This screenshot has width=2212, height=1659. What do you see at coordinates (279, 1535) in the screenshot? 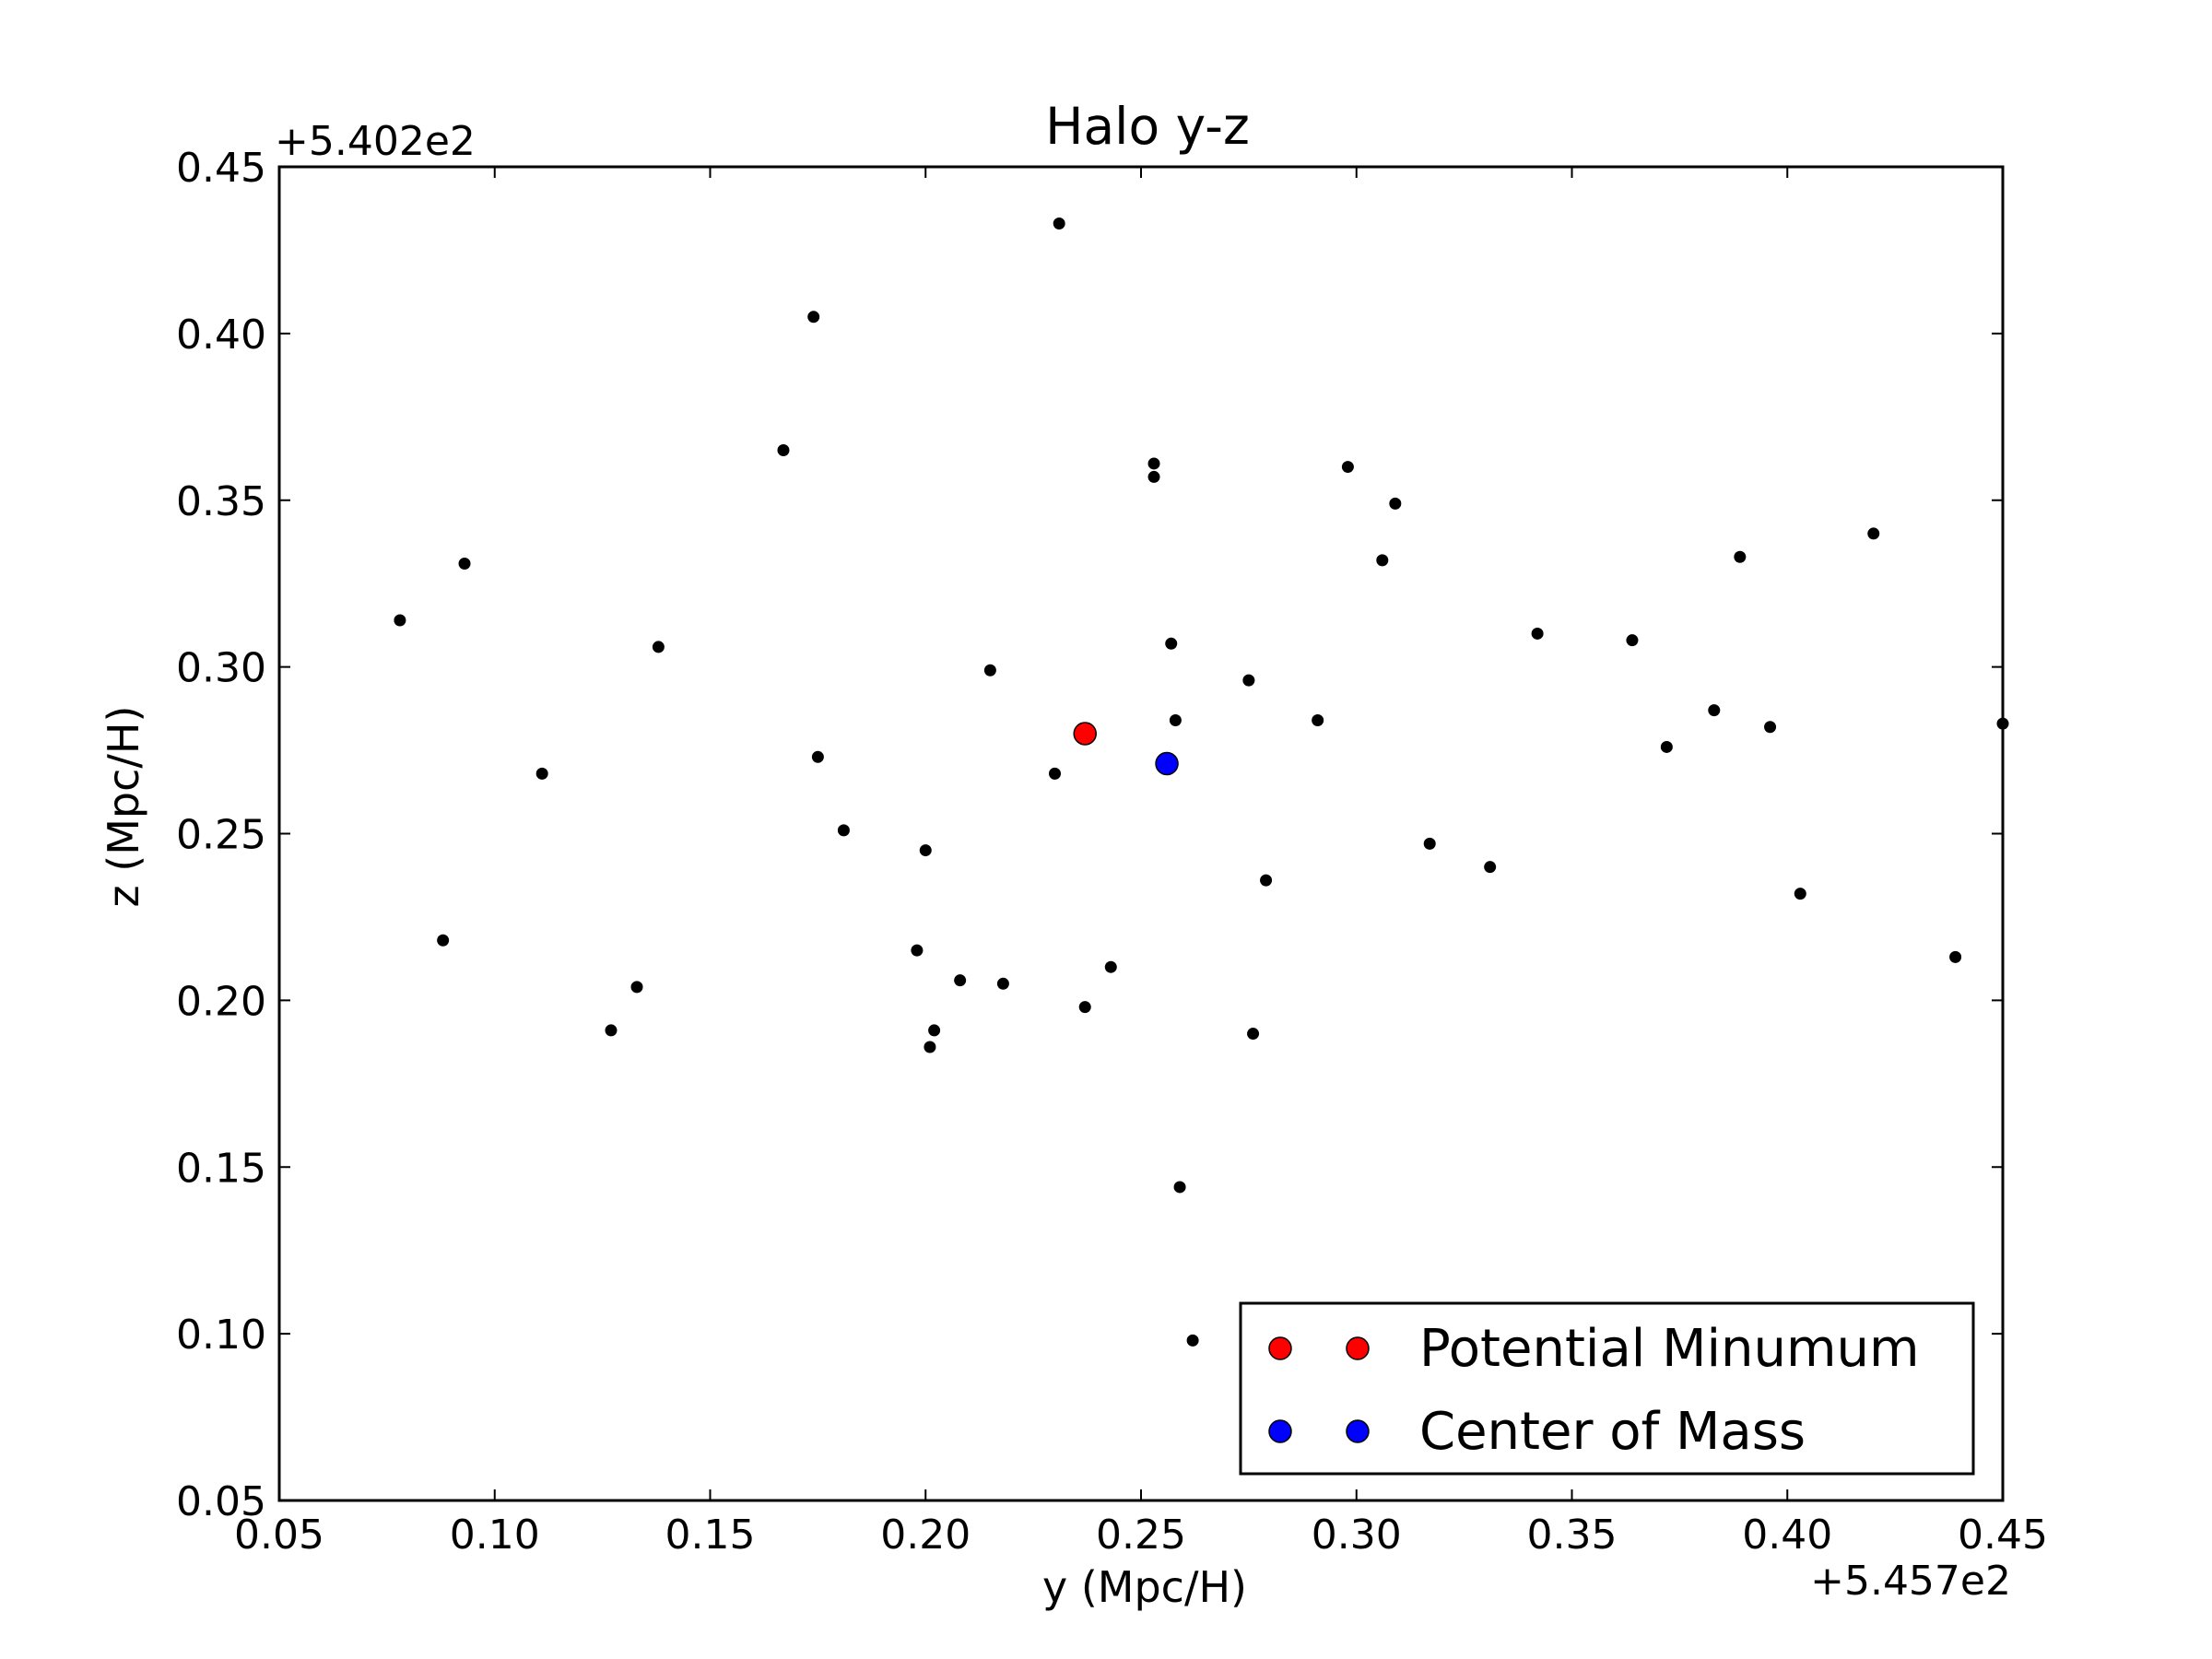
I see `x-tick-label: 0.05` at bounding box center [279, 1535].